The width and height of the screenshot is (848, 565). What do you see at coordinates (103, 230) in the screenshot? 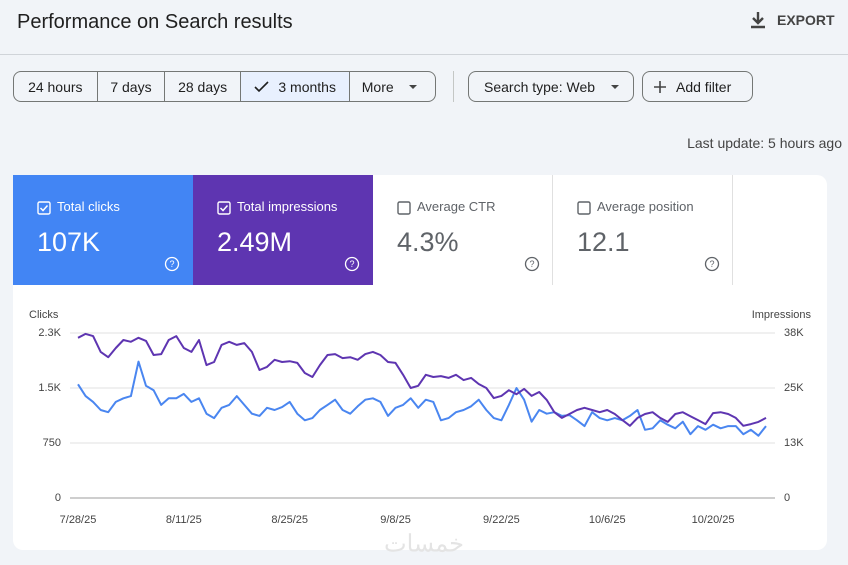
I see `metric-card: Total clicks 107K?` at bounding box center [103, 230].